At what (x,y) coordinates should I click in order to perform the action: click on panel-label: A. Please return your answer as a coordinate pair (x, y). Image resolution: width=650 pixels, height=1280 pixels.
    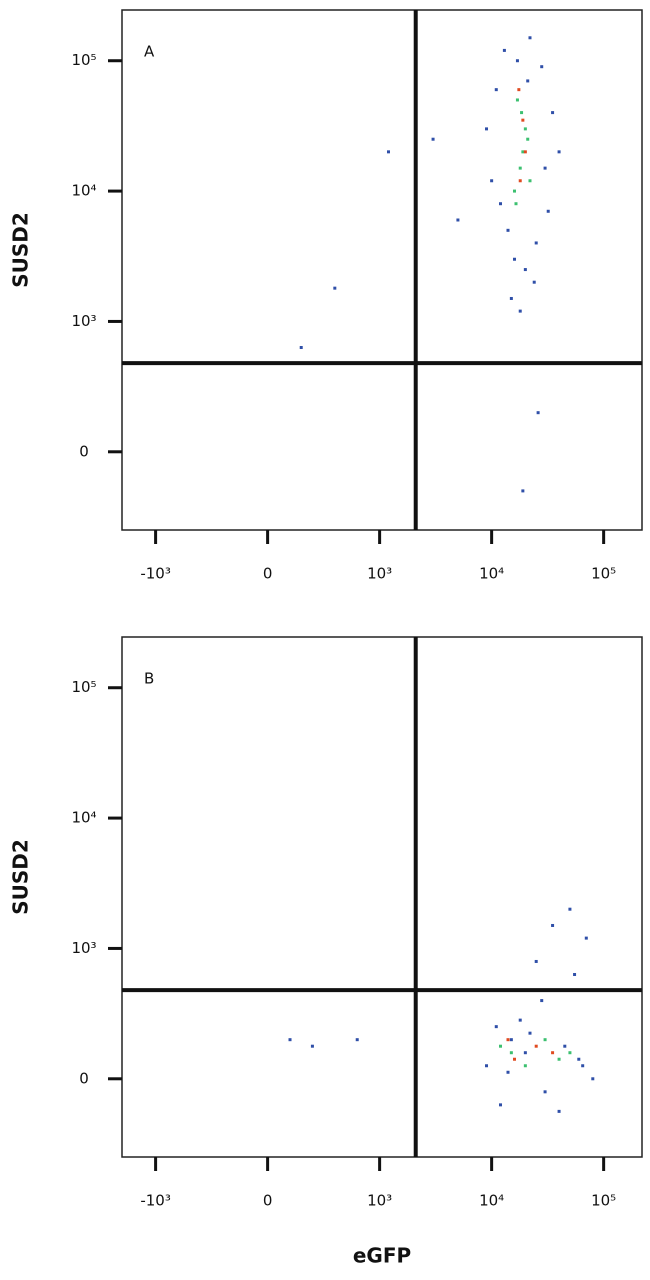
    Looking at the image, I should click on (149, 52).